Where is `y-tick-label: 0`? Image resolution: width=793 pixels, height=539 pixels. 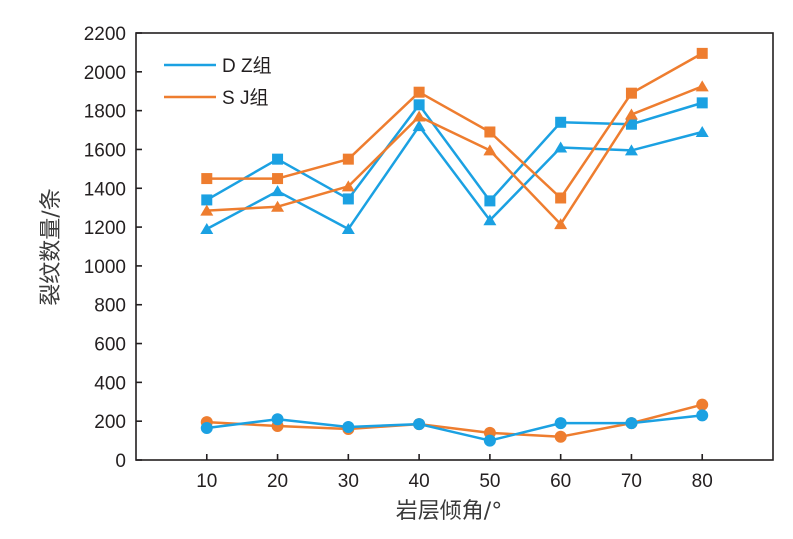
y-tick-label: 0 is located at coordinates (120, 461).